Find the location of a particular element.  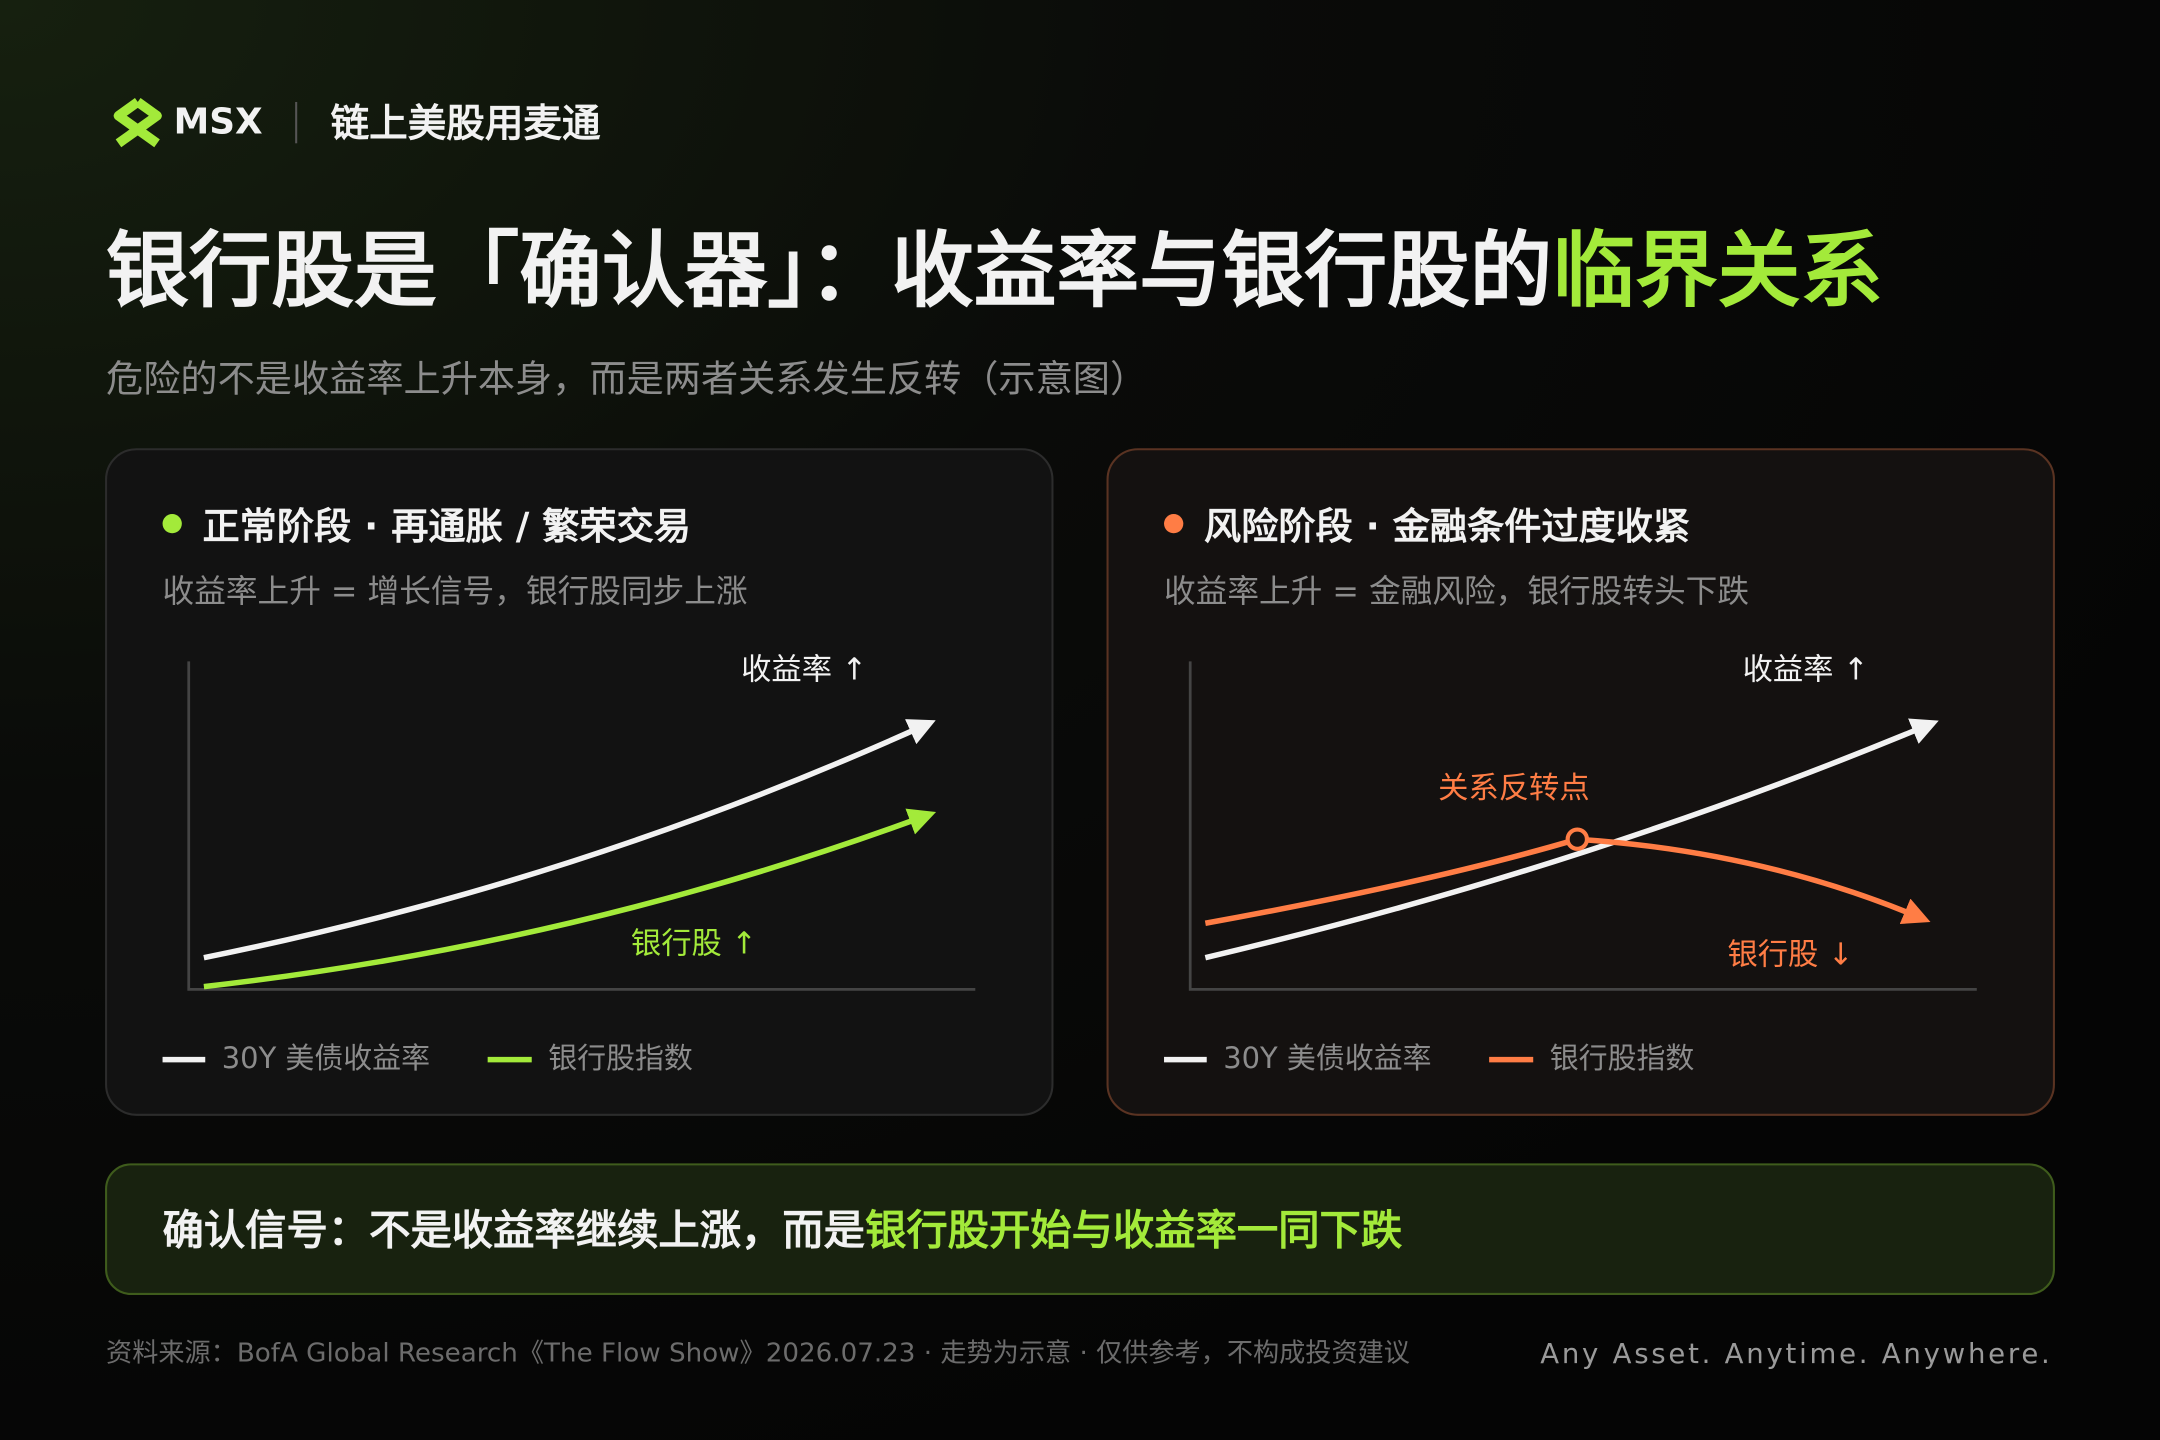

bank-label: 银行股 ↓ is located at coordinates (1790, 955).